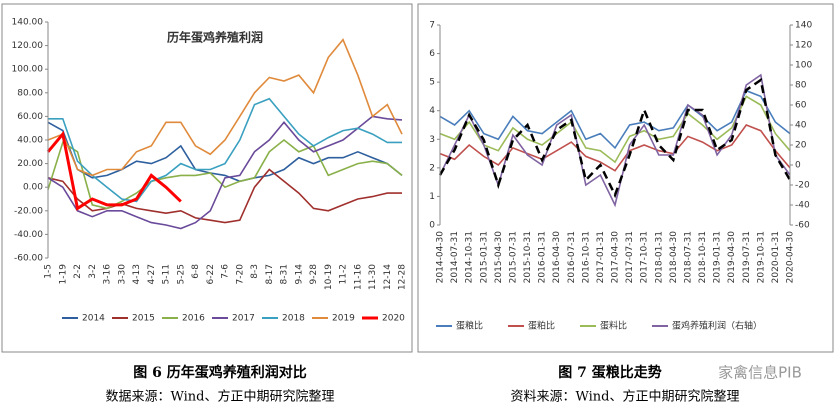 This screenshot has height=412, width=837. I want to click on x-tick-label: 2015-04-30, so click(499, 257).